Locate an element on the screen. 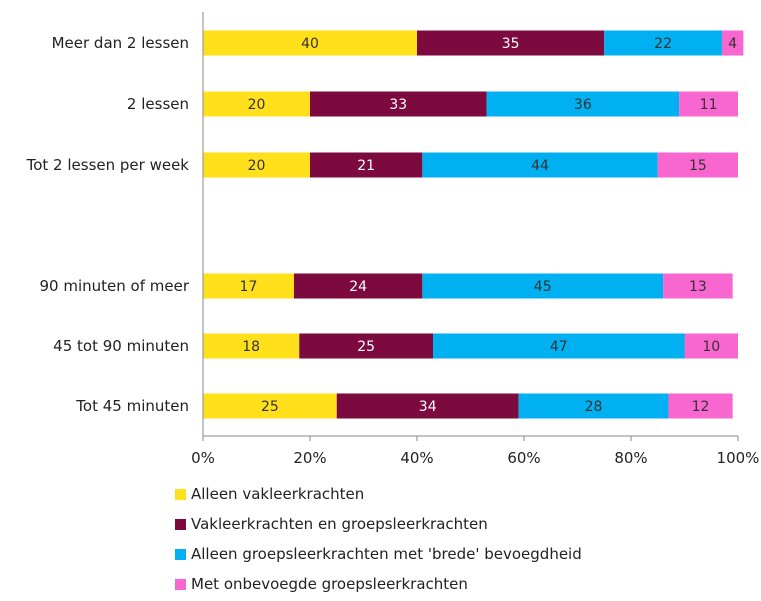 The image size is (761, 601). data-label: 22 is located at coordinates (663, 44).